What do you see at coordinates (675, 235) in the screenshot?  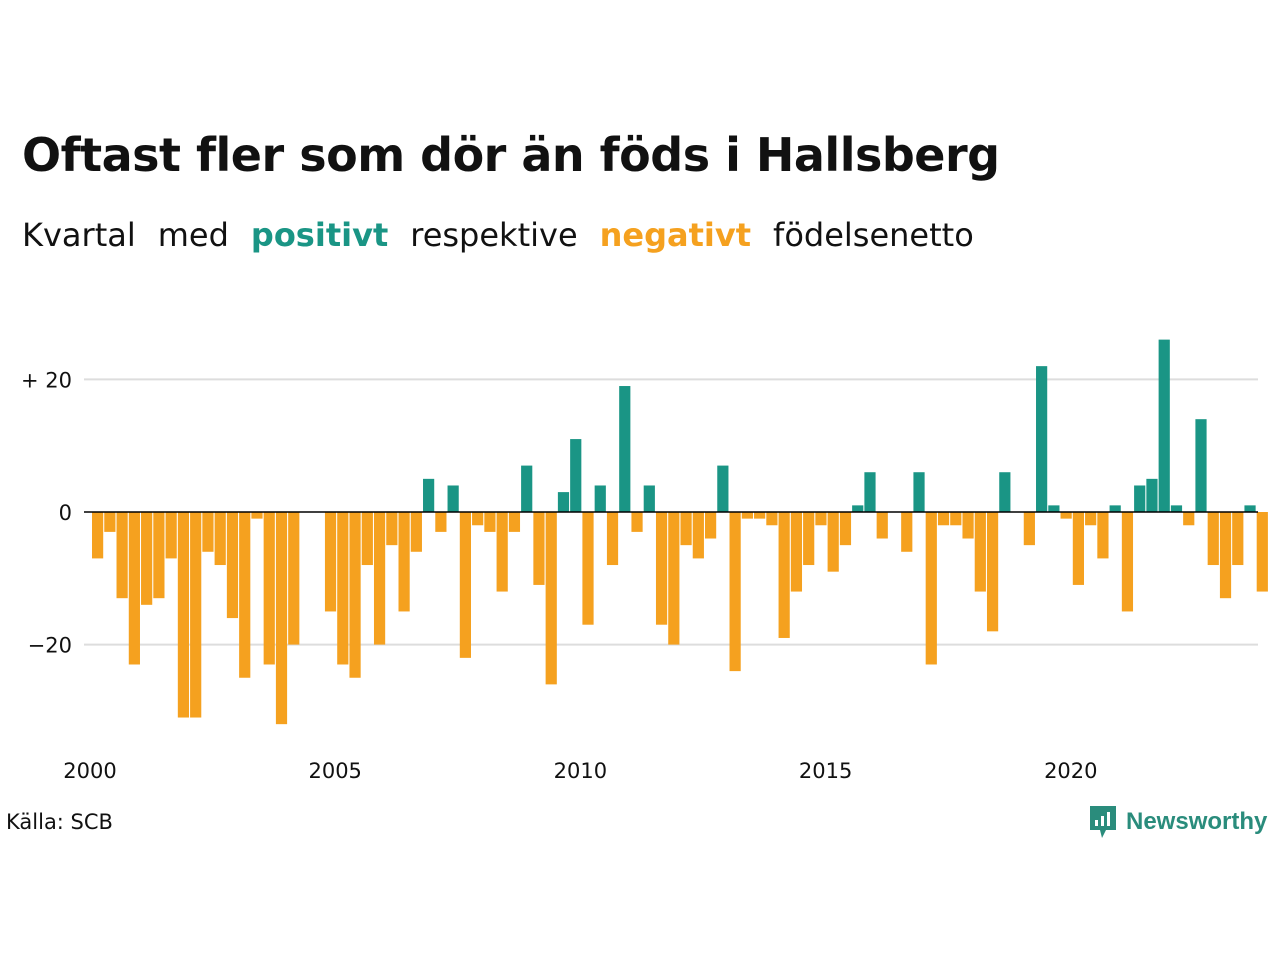 I see `subtitle-negative-label: negativt` at bounding box center [675, 235].